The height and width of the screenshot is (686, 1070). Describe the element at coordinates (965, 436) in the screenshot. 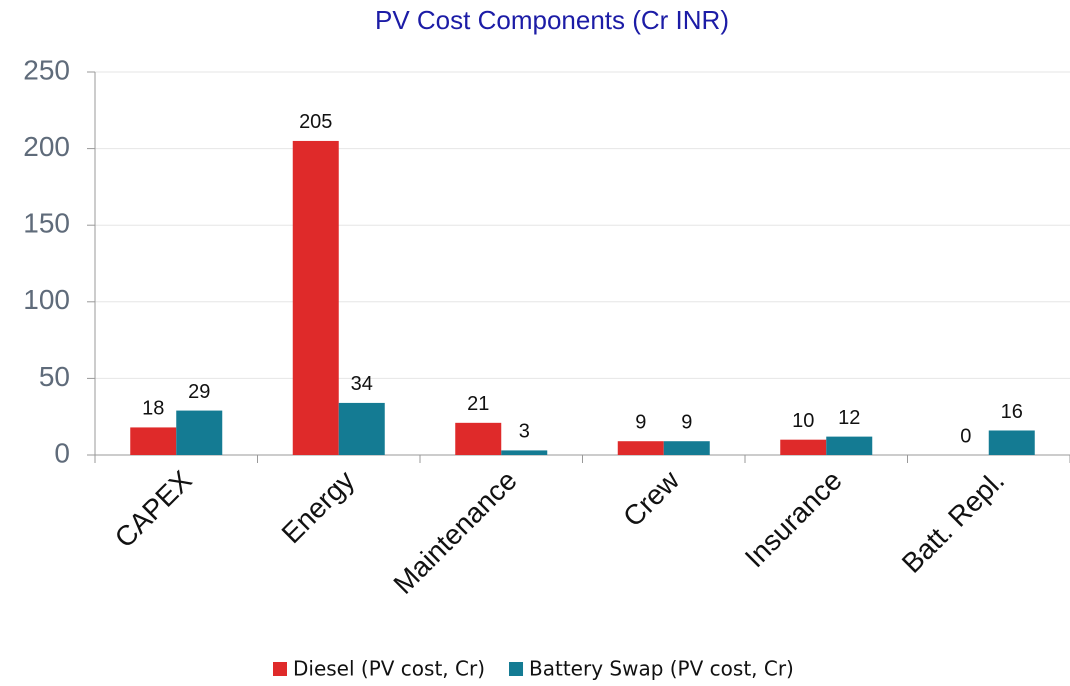

I see `data-label: 0` at that location.